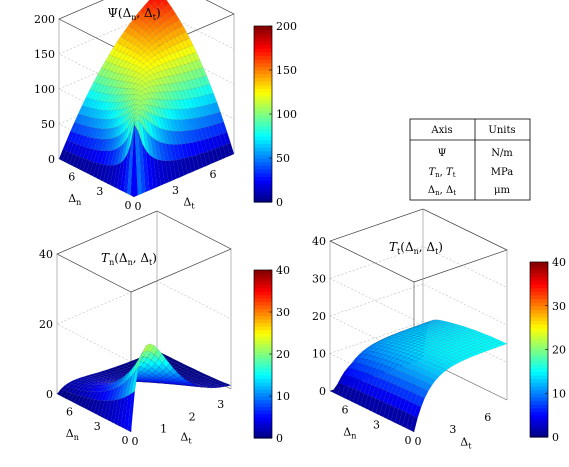 The height and width of the screenshot is (467, 569). Describe the element at coordinates (345, 409) in the screenshot. I see `y-tick-label: 6` at that location.